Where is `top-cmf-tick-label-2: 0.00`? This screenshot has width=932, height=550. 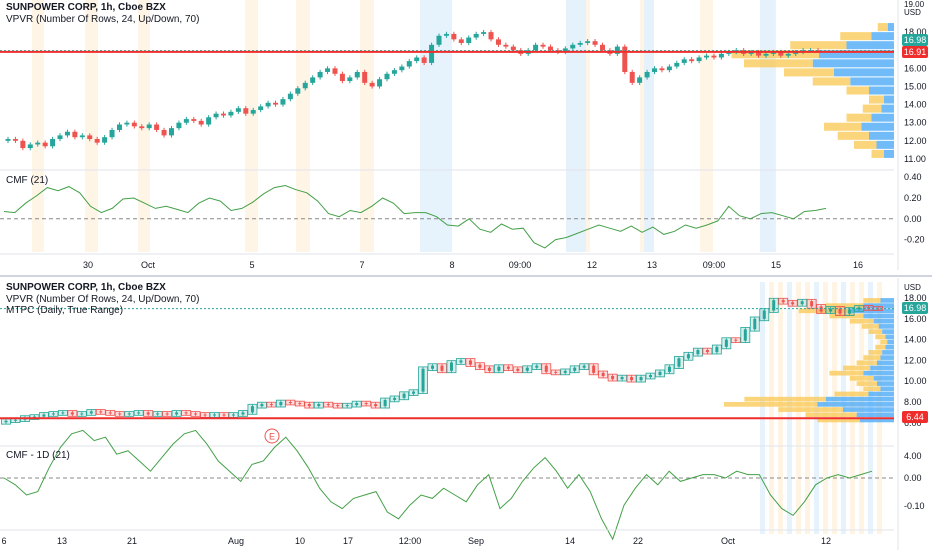
top-cmf-tick-label-2: 0.00 is located at coordinates (913, 219).